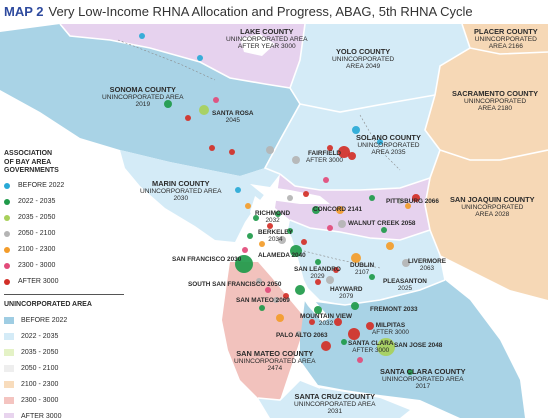  I want to click on city-marker-south-san-francisco, so click(259, 281).